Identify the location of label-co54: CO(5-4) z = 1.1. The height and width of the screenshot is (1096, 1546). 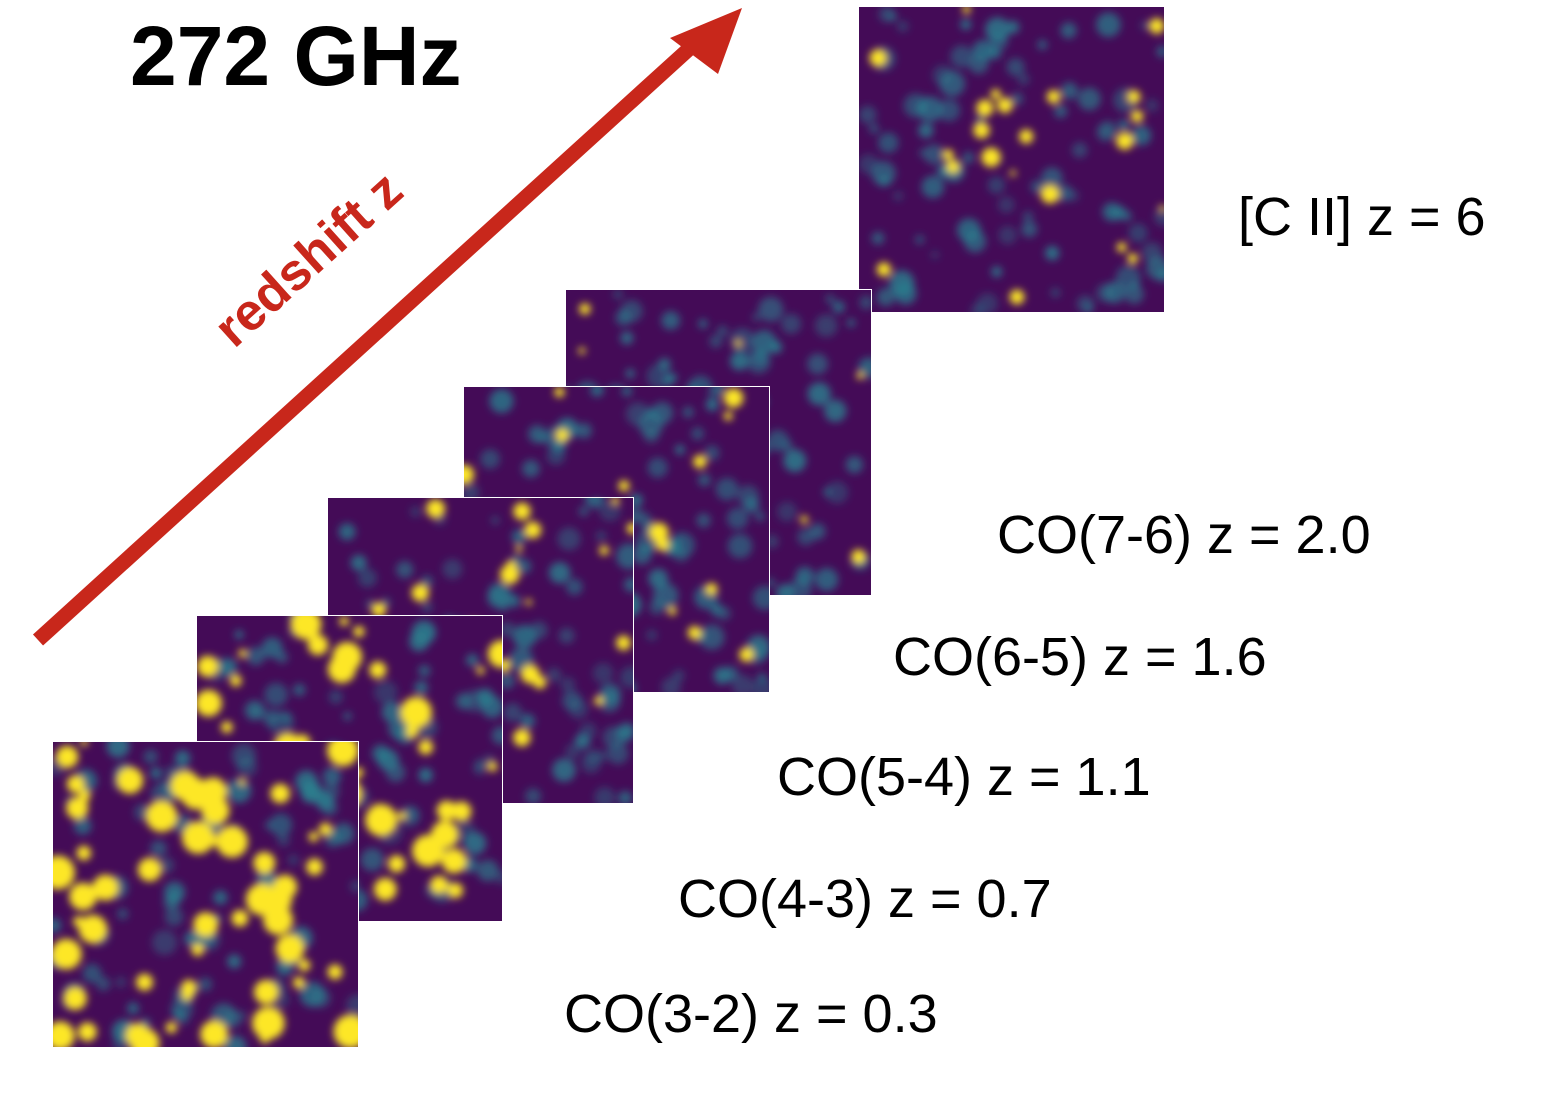
(964, 777).